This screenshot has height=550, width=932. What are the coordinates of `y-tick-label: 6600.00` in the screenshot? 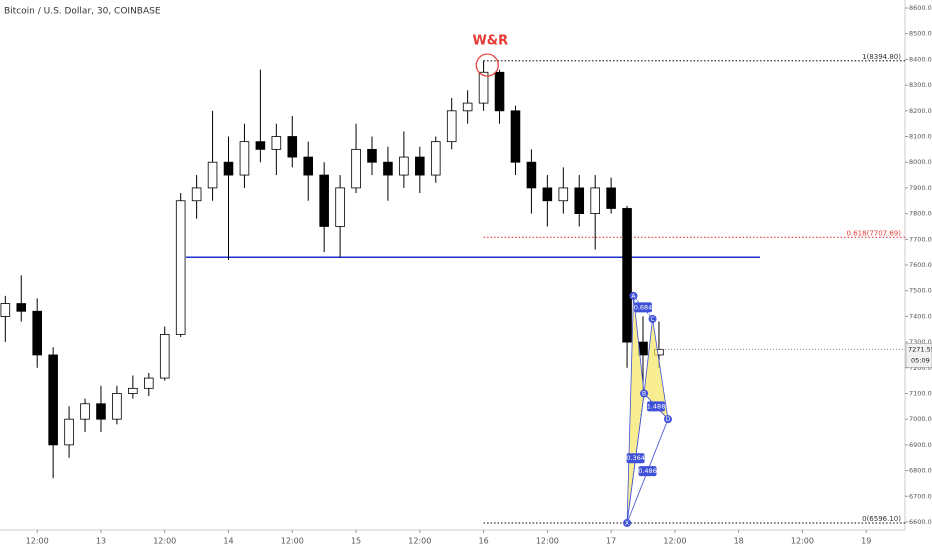 It's located at (920, 522).